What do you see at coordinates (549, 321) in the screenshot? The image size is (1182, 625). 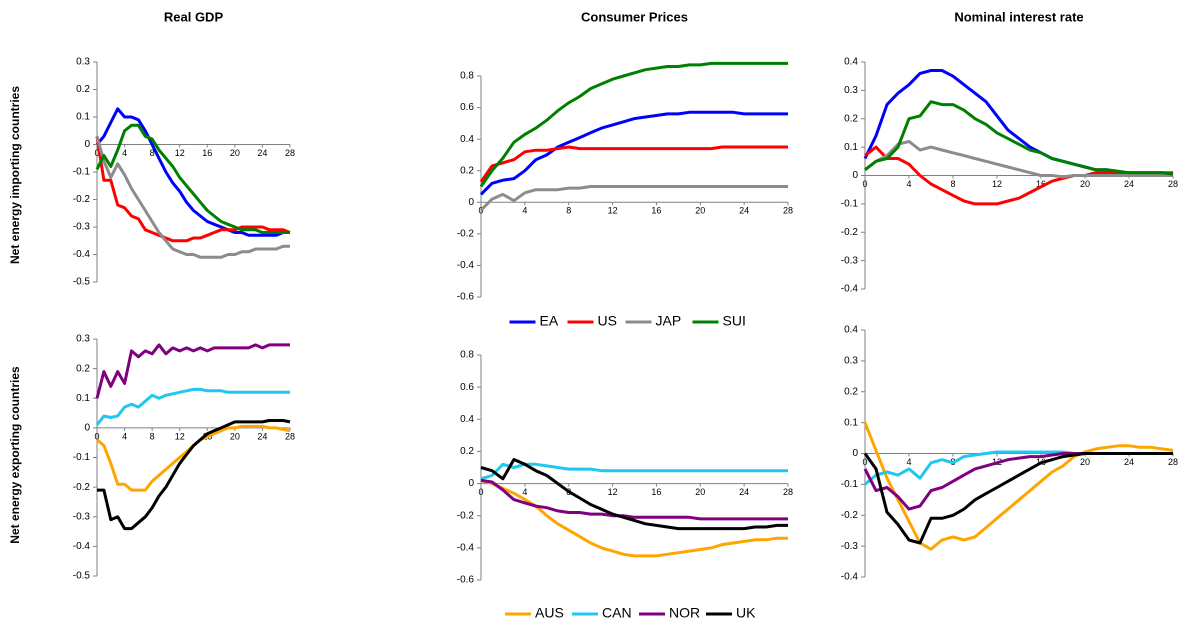 I see `legend-label: EA` at bounding box center [549, 321].